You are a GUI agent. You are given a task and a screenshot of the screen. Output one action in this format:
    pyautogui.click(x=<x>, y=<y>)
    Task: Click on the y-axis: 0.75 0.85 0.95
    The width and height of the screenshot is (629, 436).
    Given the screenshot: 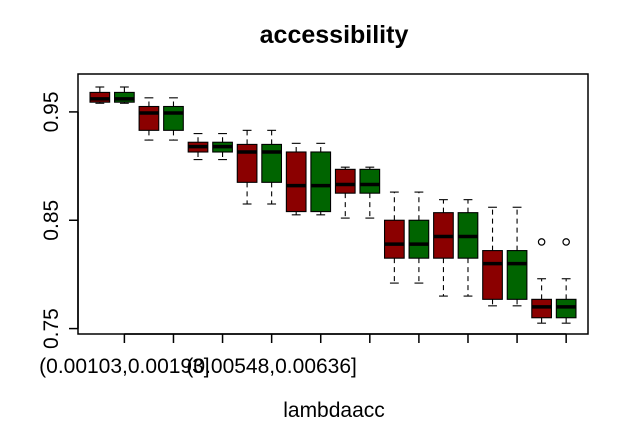 What is the action you would take?
    pyautogui.click(x=59, y=220)
    